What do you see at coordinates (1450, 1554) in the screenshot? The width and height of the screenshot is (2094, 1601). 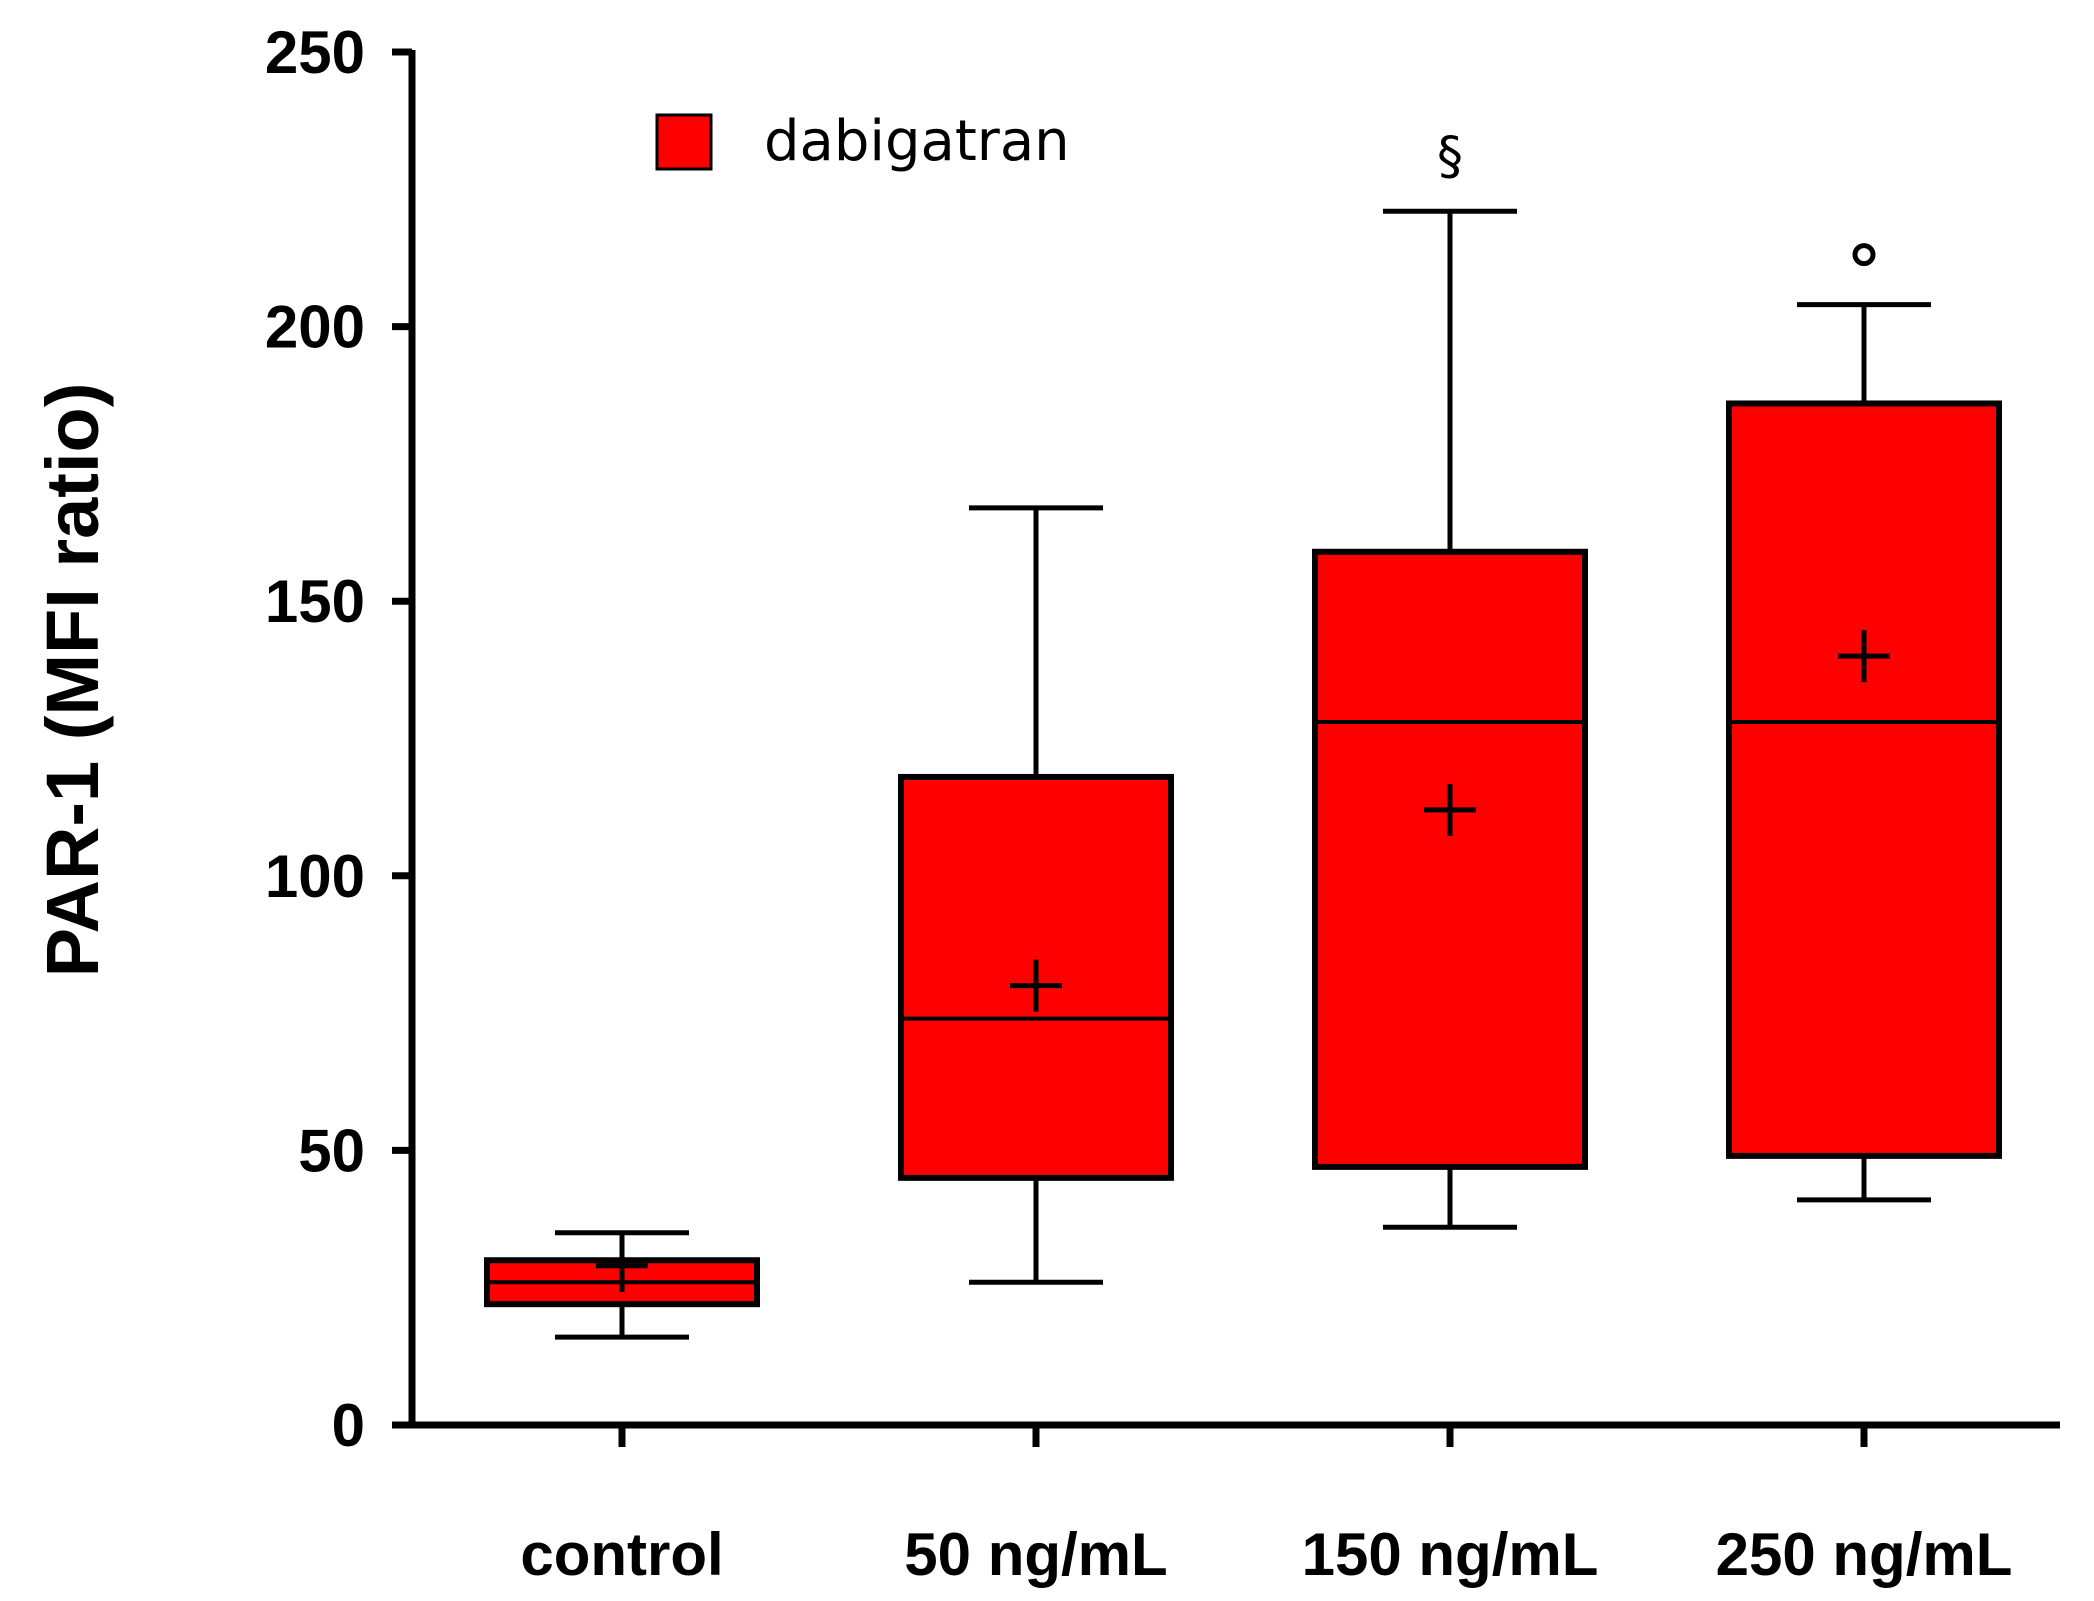 I see `x-category-label: 150 ng/mL` at bounding box center [1450, 1554].